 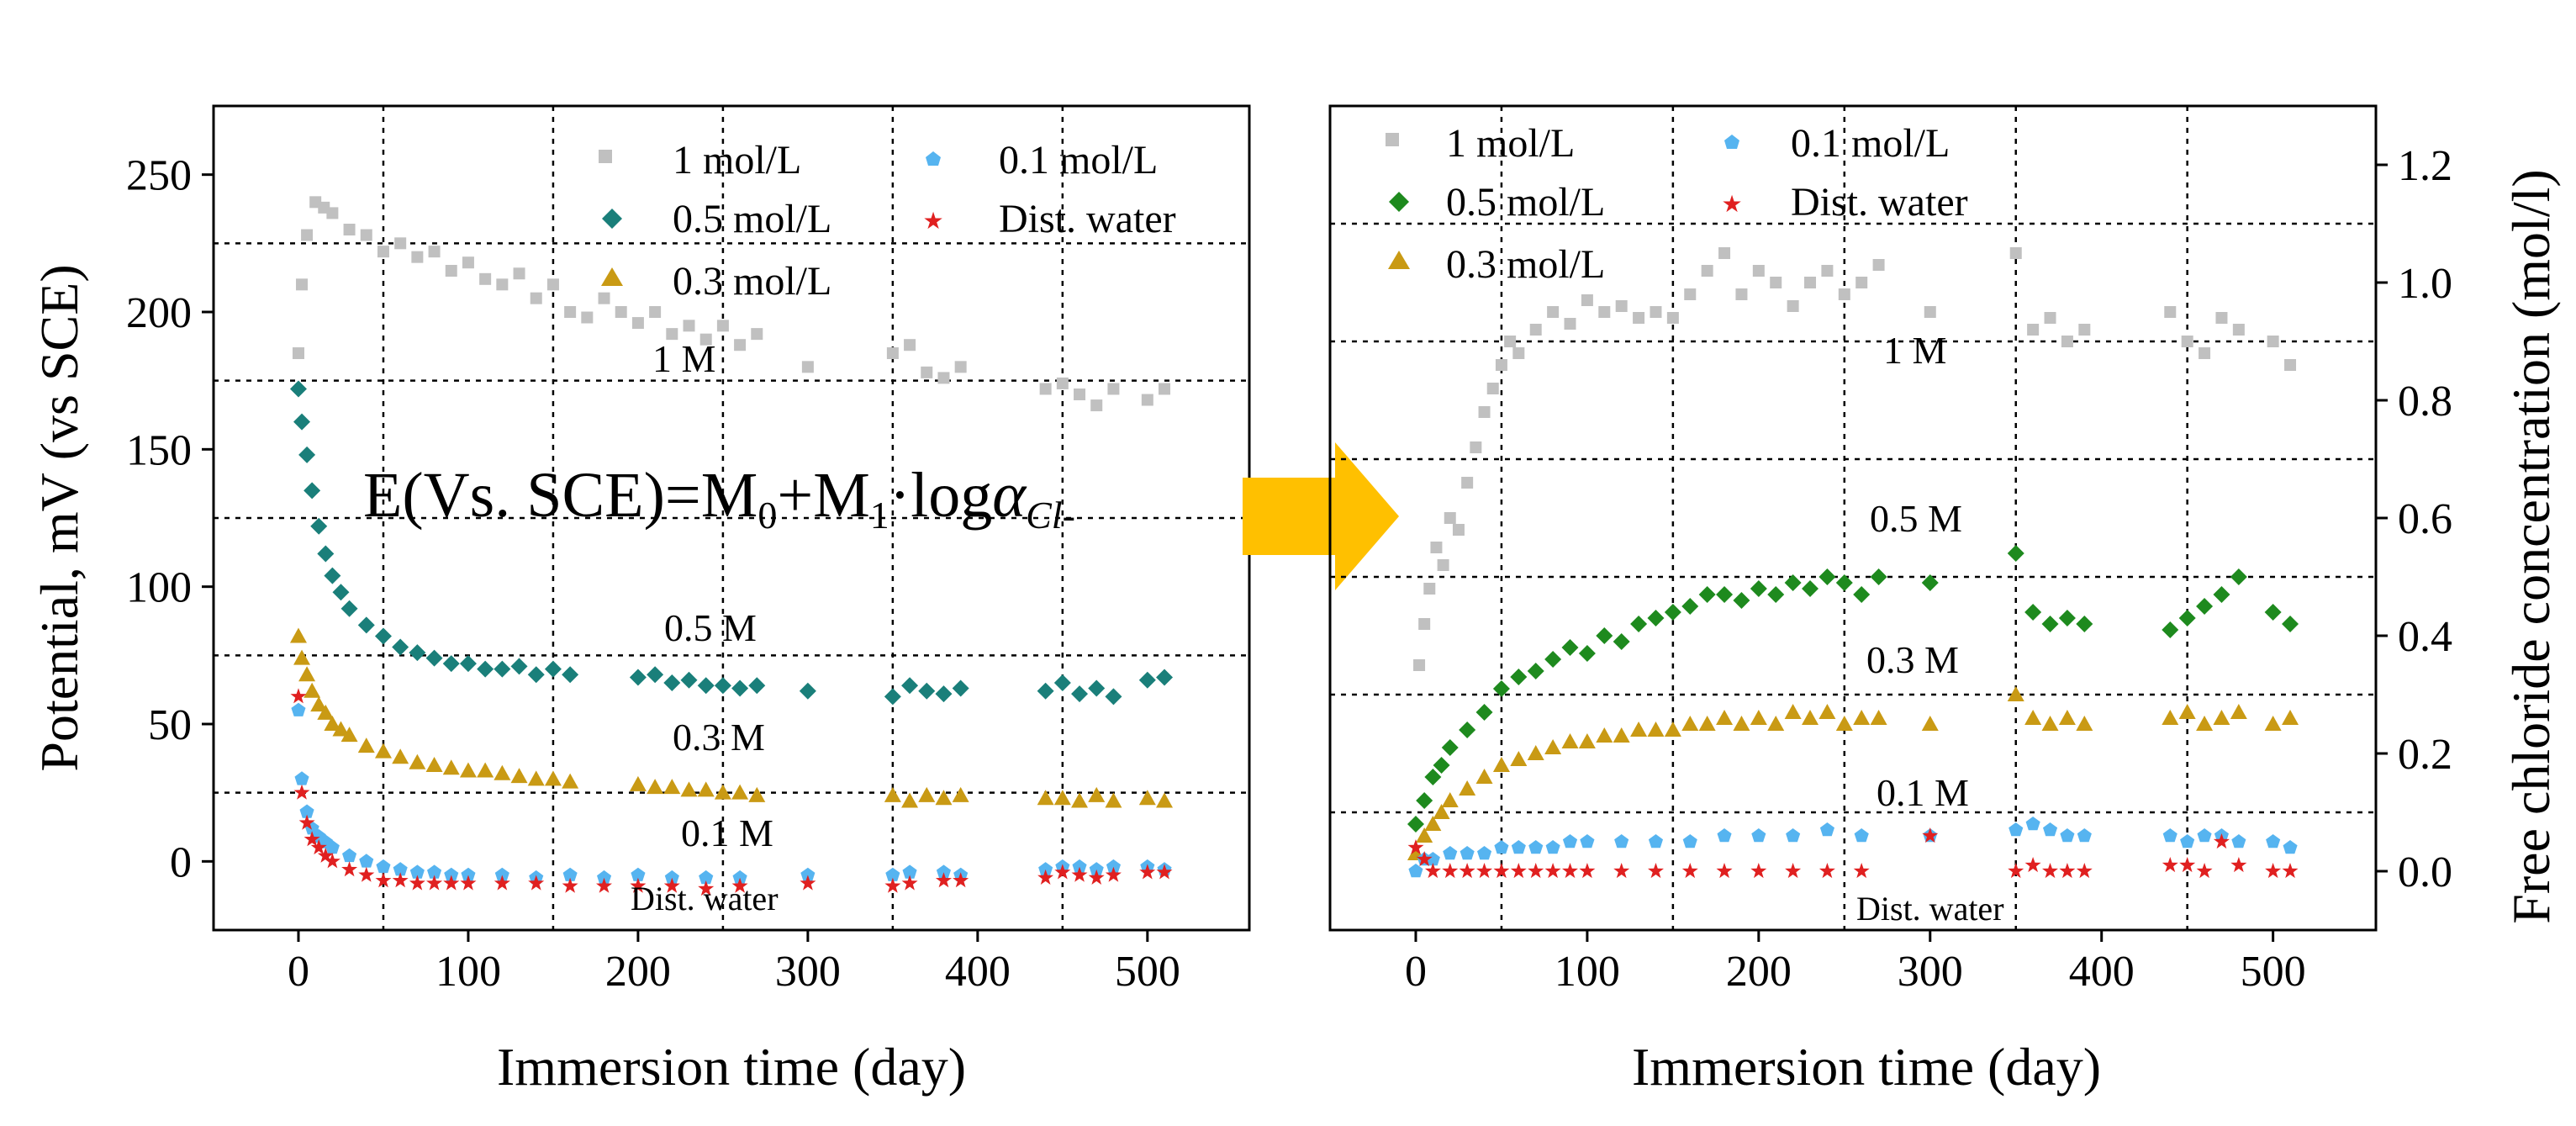 What do you see at coordinates (2425, 519) in the screenshot?
I see `right-y-tick-label: 0.6` at bounding box center [2425, 519].